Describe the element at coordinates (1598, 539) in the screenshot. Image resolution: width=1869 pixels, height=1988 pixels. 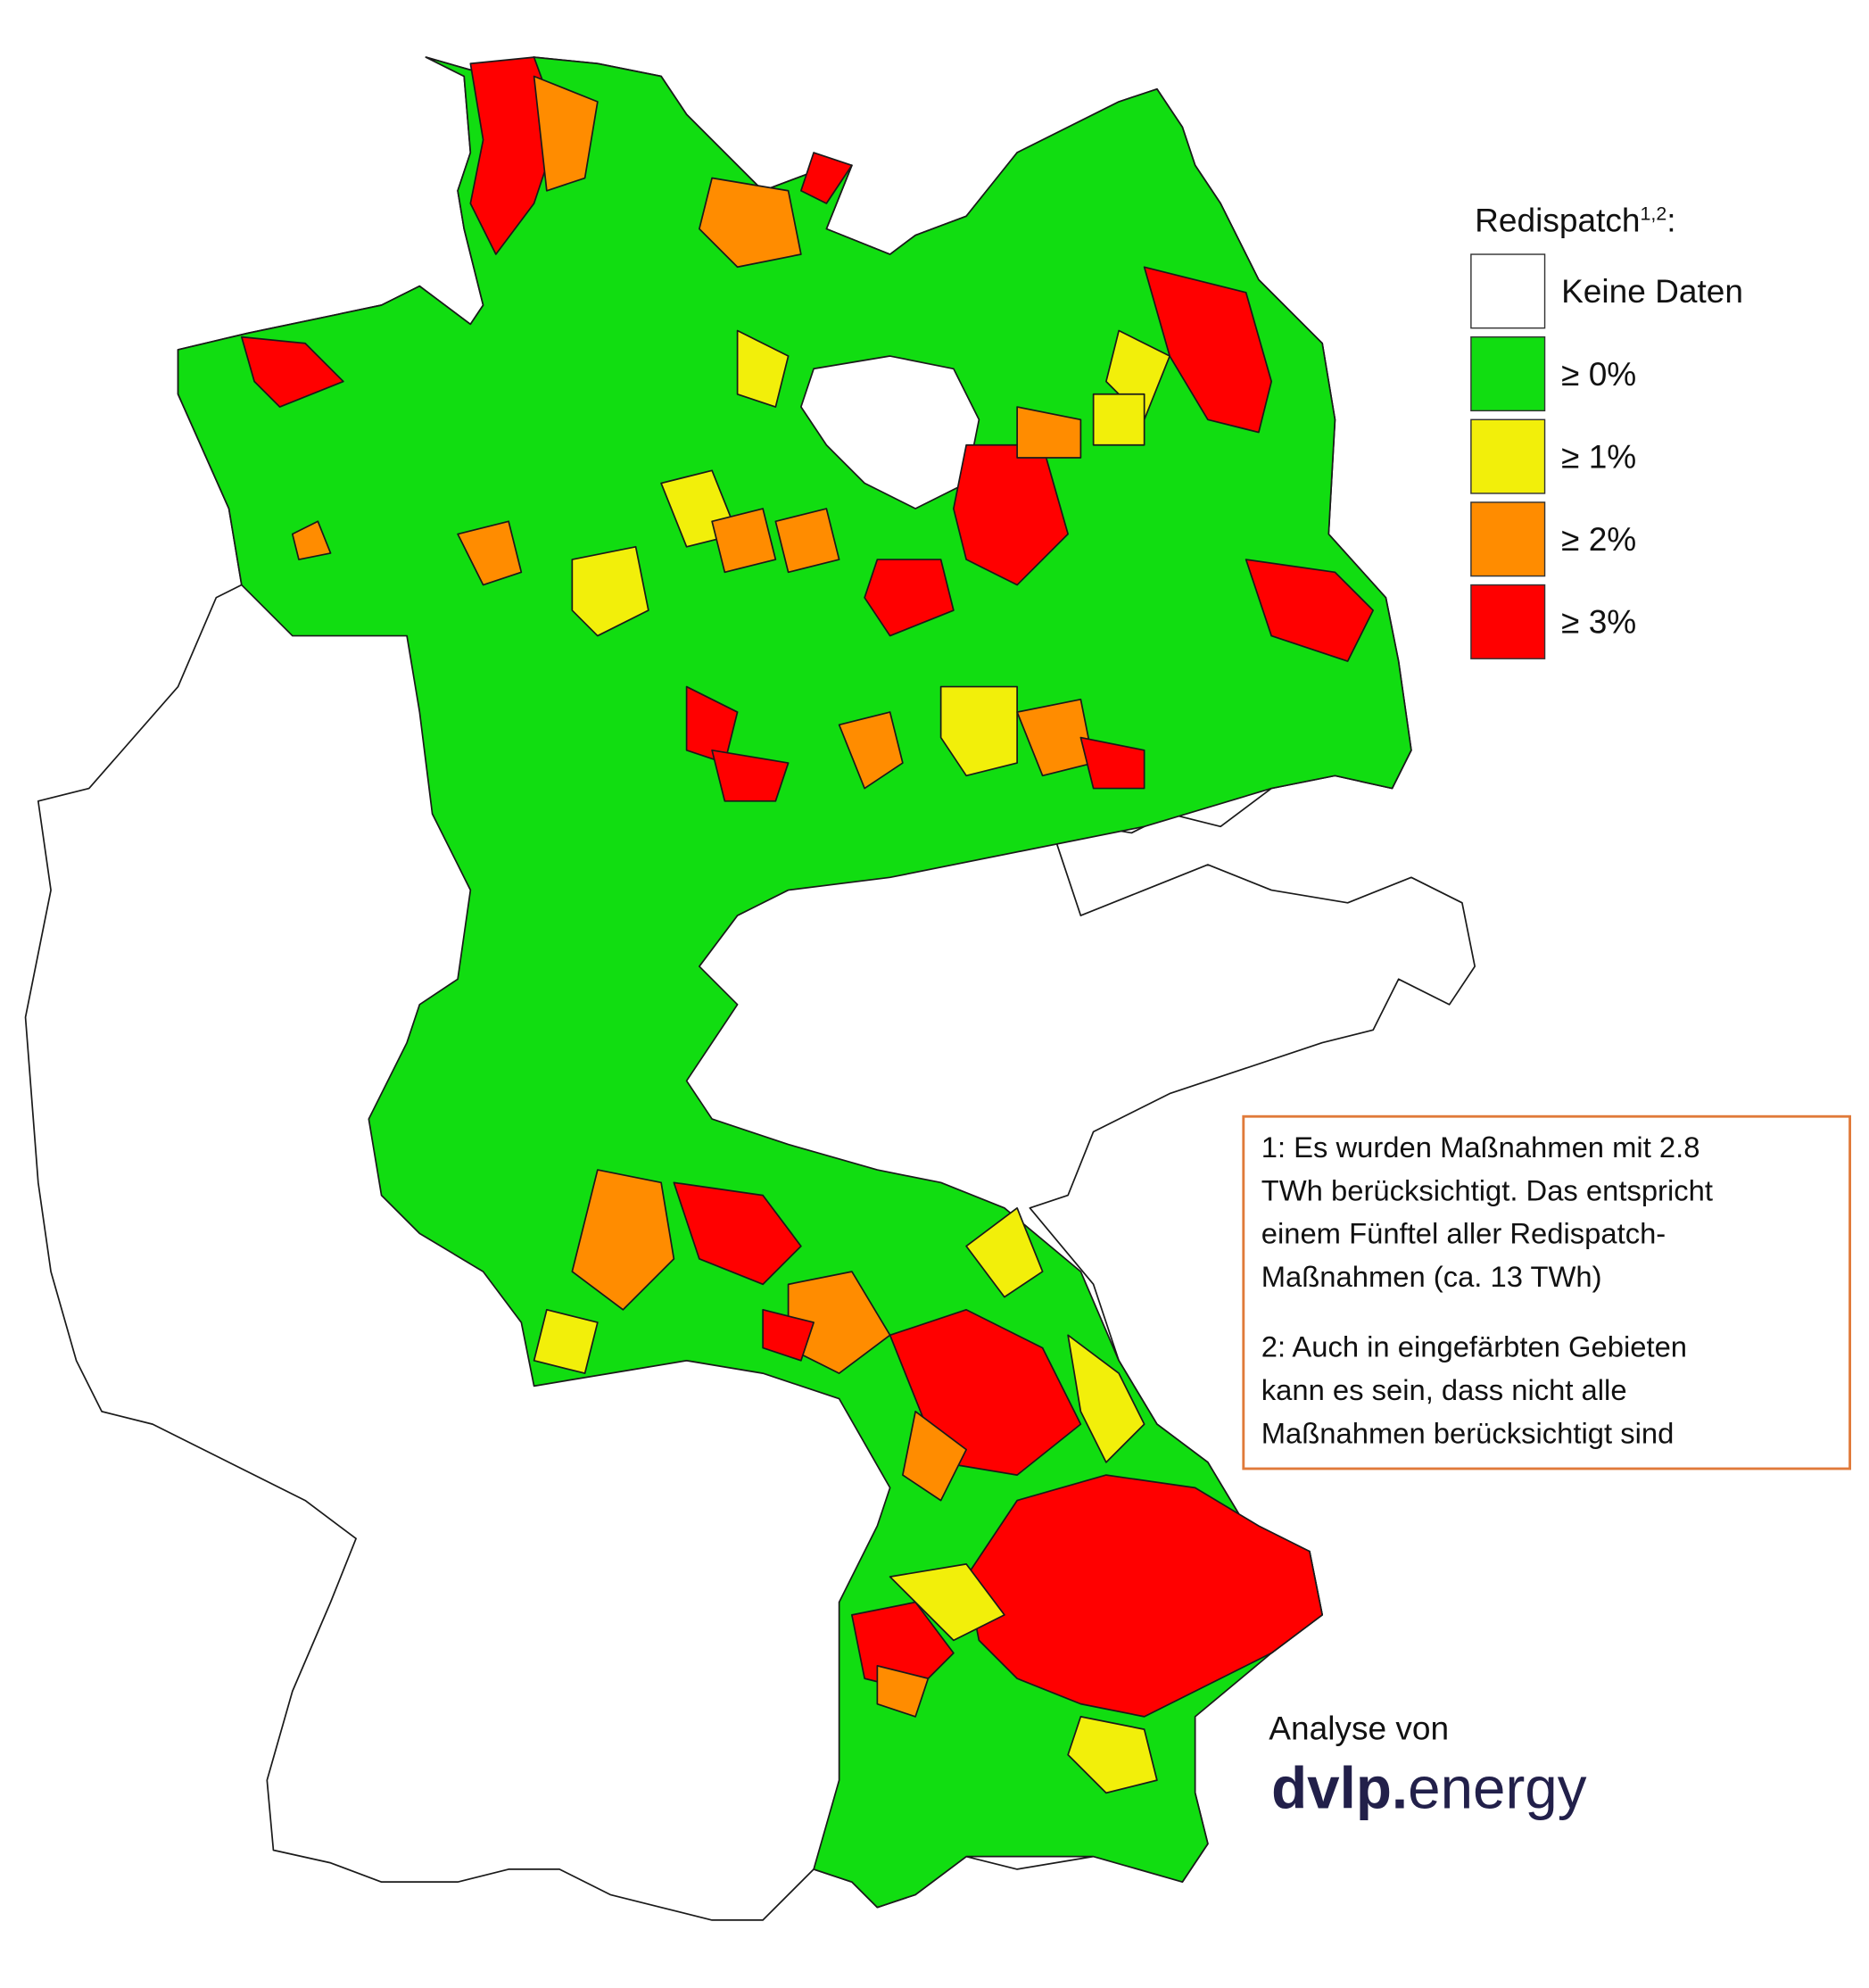
I see `legend-label: ≥ 2%` at that location.